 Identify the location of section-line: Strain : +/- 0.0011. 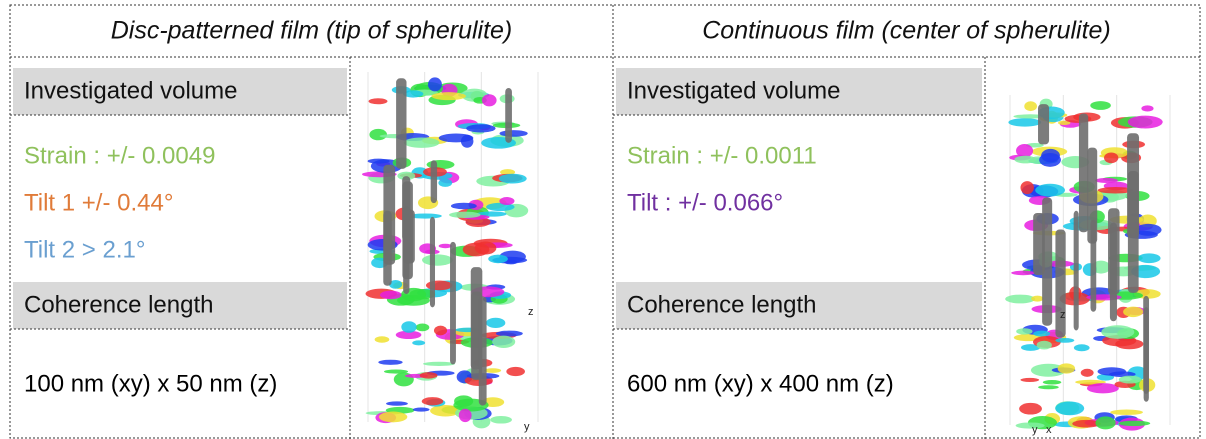
(722, 155).